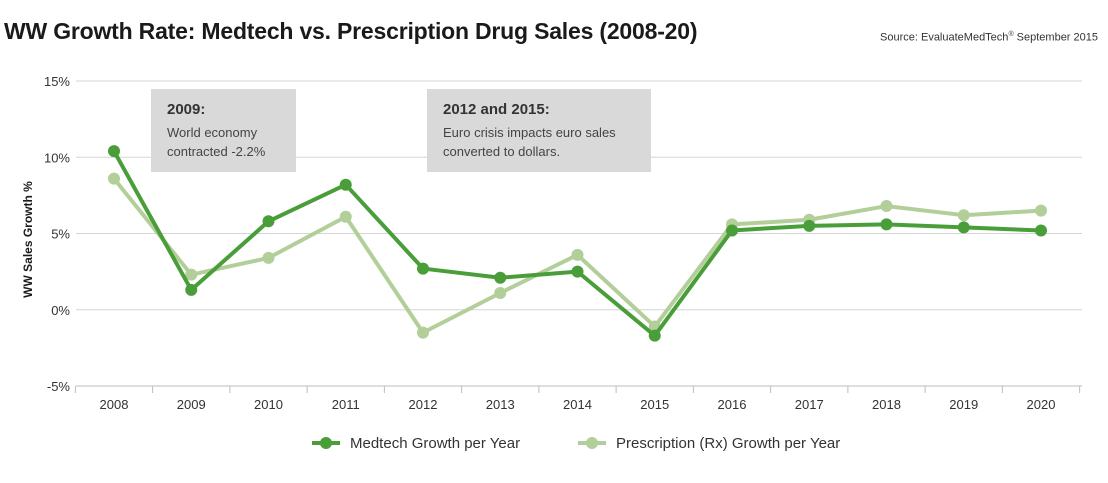 The image size is (1108, 483). What do you see at coordinates (186, 109) in the screenshot?
I see `annotation-title: 2009:` at bounding box center [186, 109].